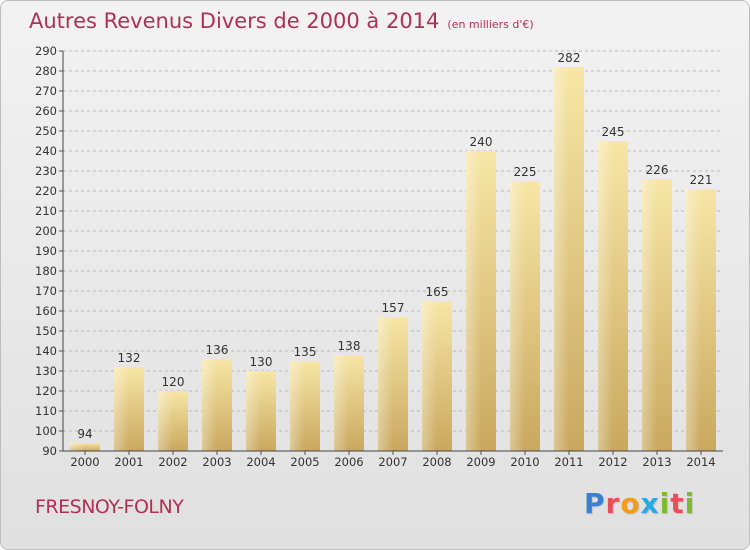  What do you see at coordinates (209, 405) in the screenshot?
I see `bar-highlight-2003` at bounding box center [209, 405].